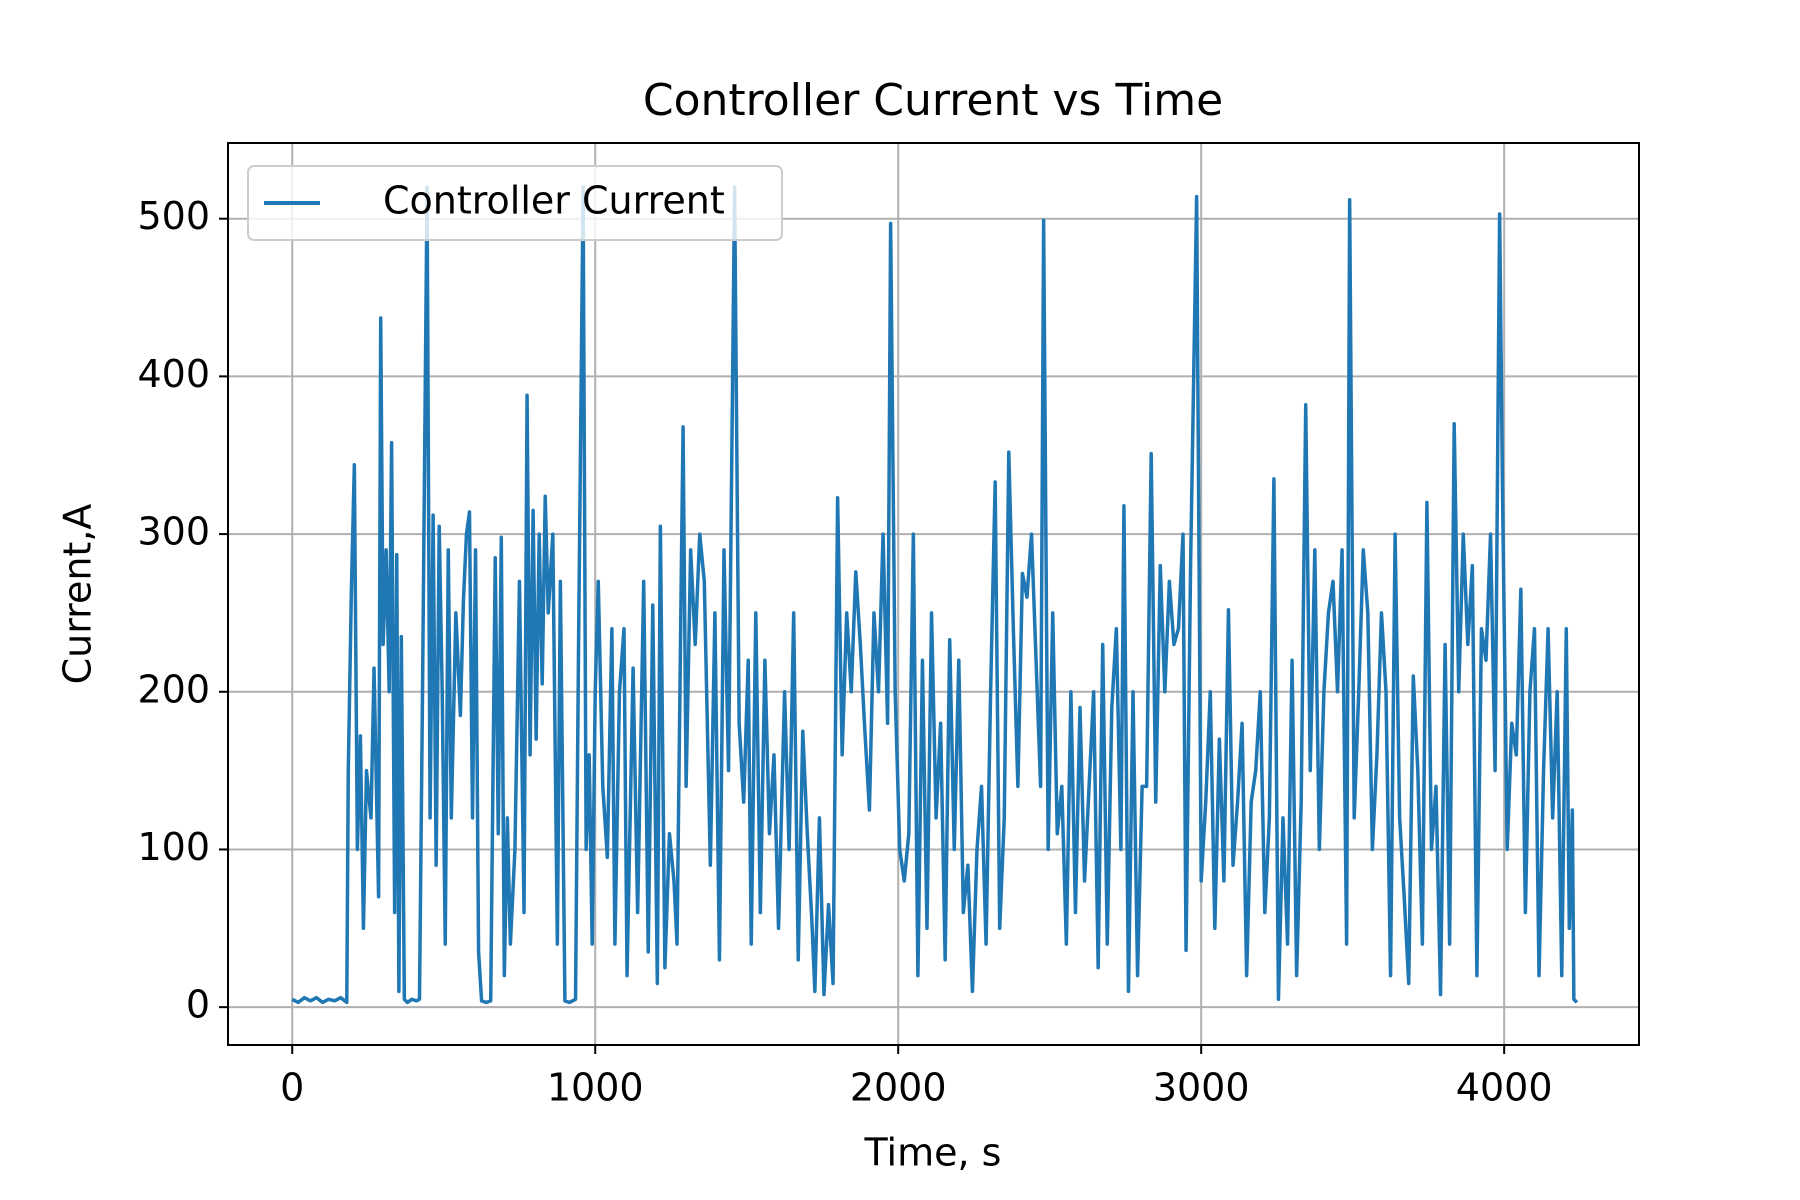 Image resolution: width=1800 pixels, height=1200 pixels. I want to click on x-tick-label: 0, so click(292, 1088).